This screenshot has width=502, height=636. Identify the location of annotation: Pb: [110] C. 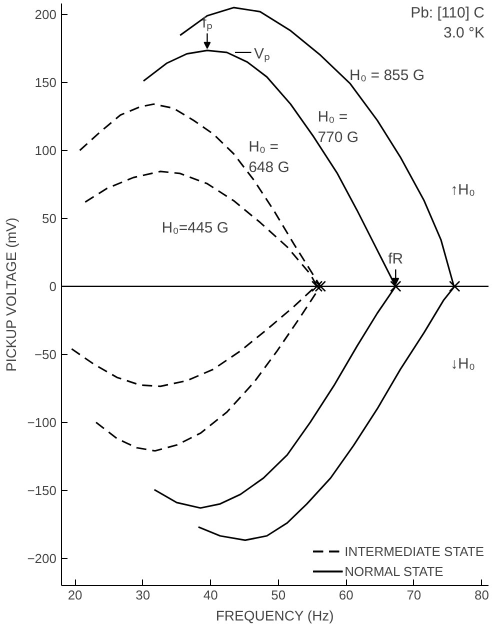
(447, 13).